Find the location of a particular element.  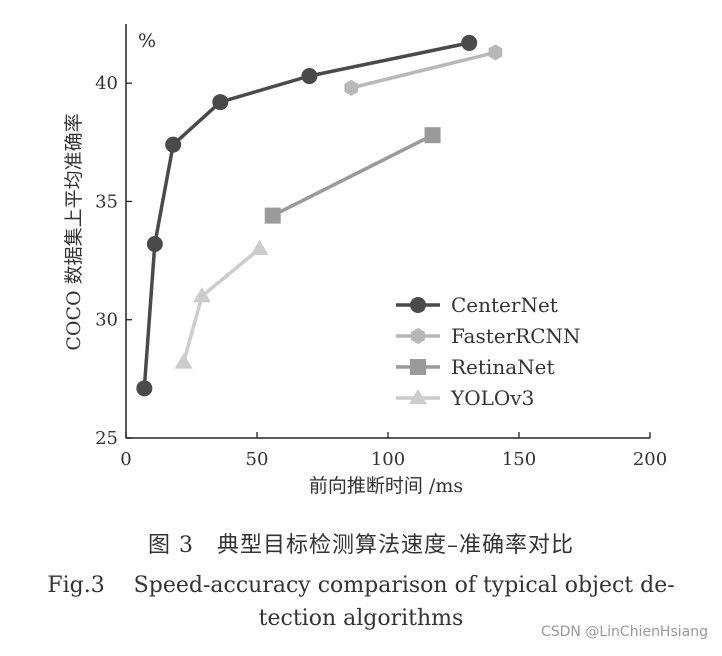

x-tick-label: 100 is located at coordinates (388, 459).